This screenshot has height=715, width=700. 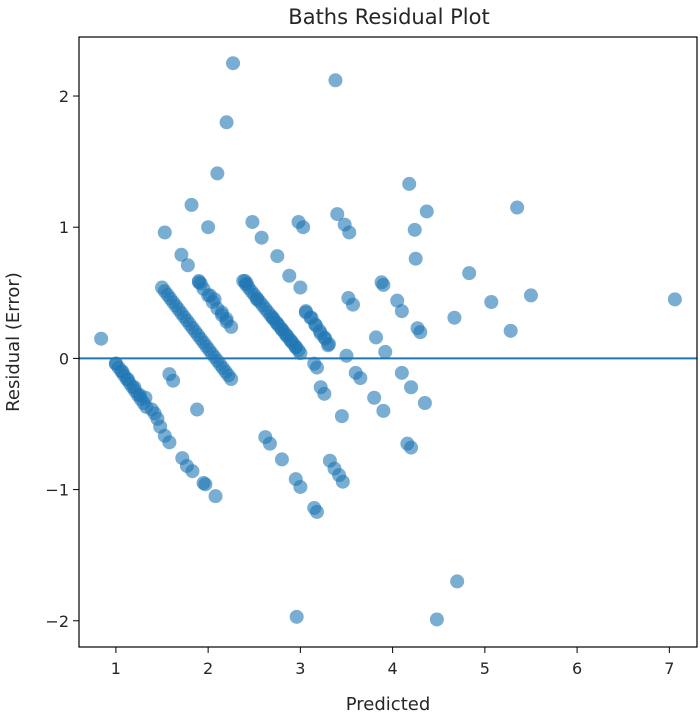 What do you see at coordinates (57, 490) in the screenshot?
I see `y-tick-label: −1` at bounding box center [57, 490].